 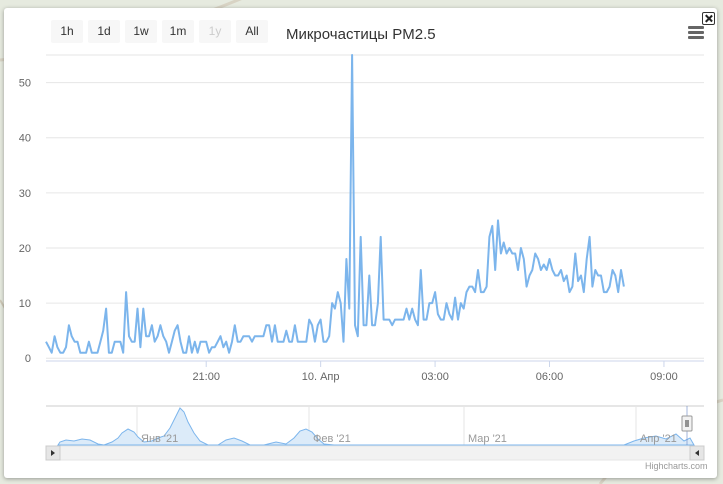 What do you see at coordinates (215, 31) in the screenshot?
I see `range-button-1y: 1y` at bounding box center [215, 31].